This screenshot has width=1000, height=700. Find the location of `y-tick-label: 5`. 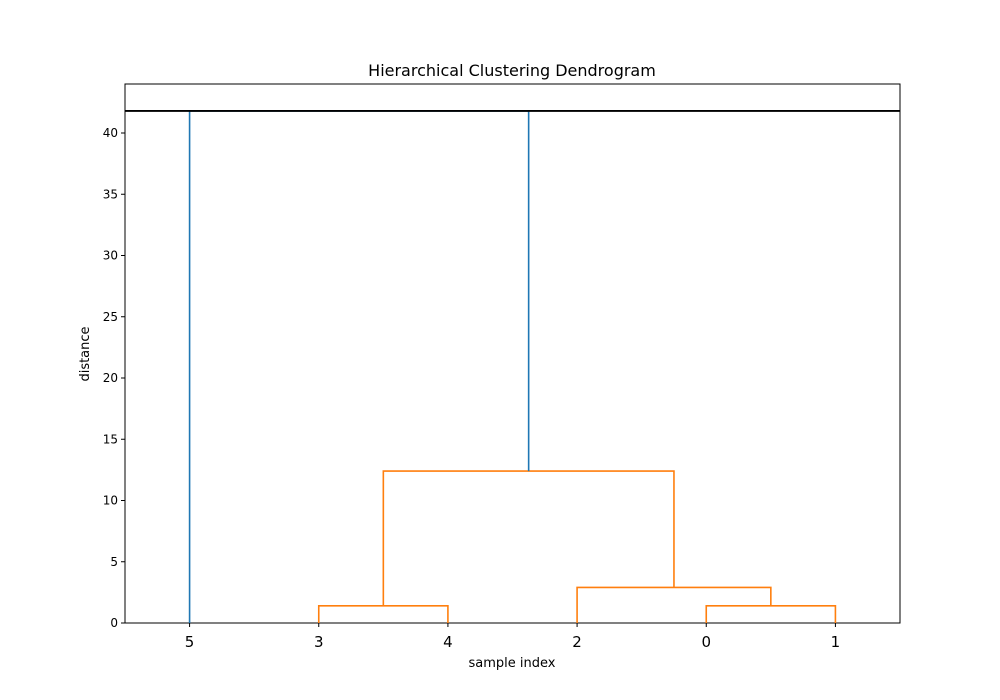

y-tick-label: 5 is located at coordinates (114, 562).